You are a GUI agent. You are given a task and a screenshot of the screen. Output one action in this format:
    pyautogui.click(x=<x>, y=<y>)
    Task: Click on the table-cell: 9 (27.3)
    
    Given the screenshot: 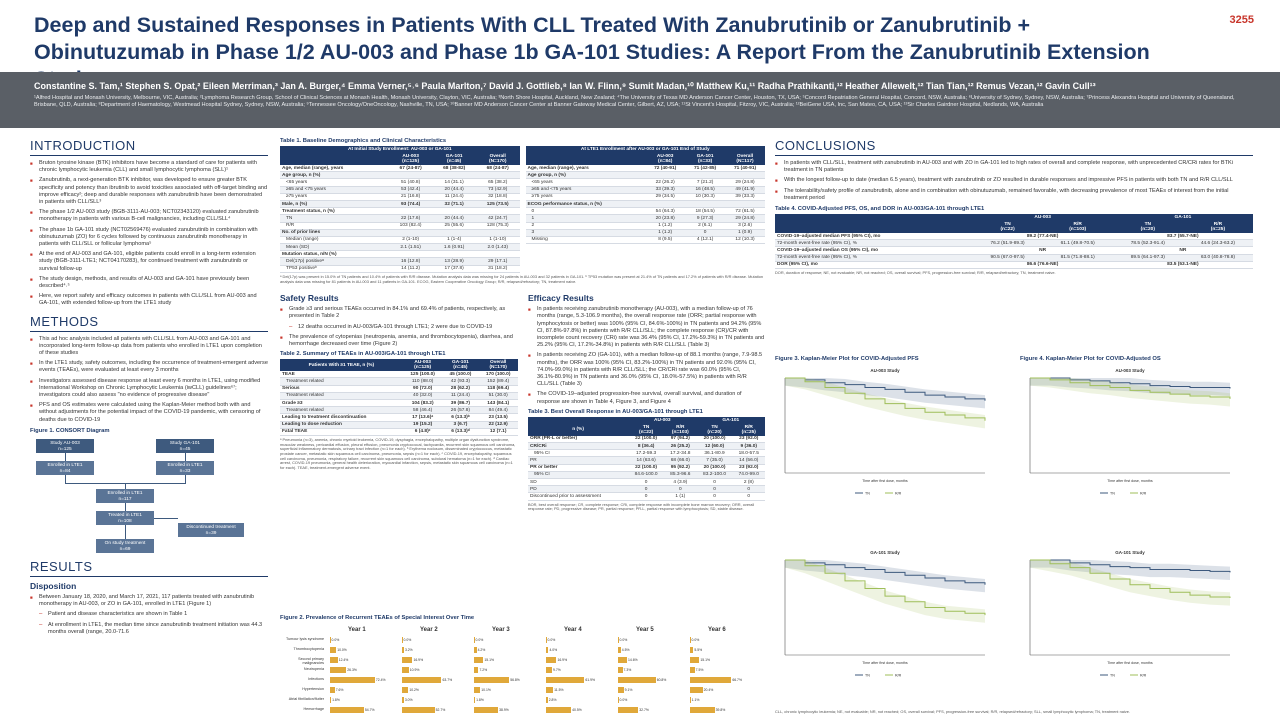 What is the action you would take?
    pyautogui.click(x=705, y=218)
    